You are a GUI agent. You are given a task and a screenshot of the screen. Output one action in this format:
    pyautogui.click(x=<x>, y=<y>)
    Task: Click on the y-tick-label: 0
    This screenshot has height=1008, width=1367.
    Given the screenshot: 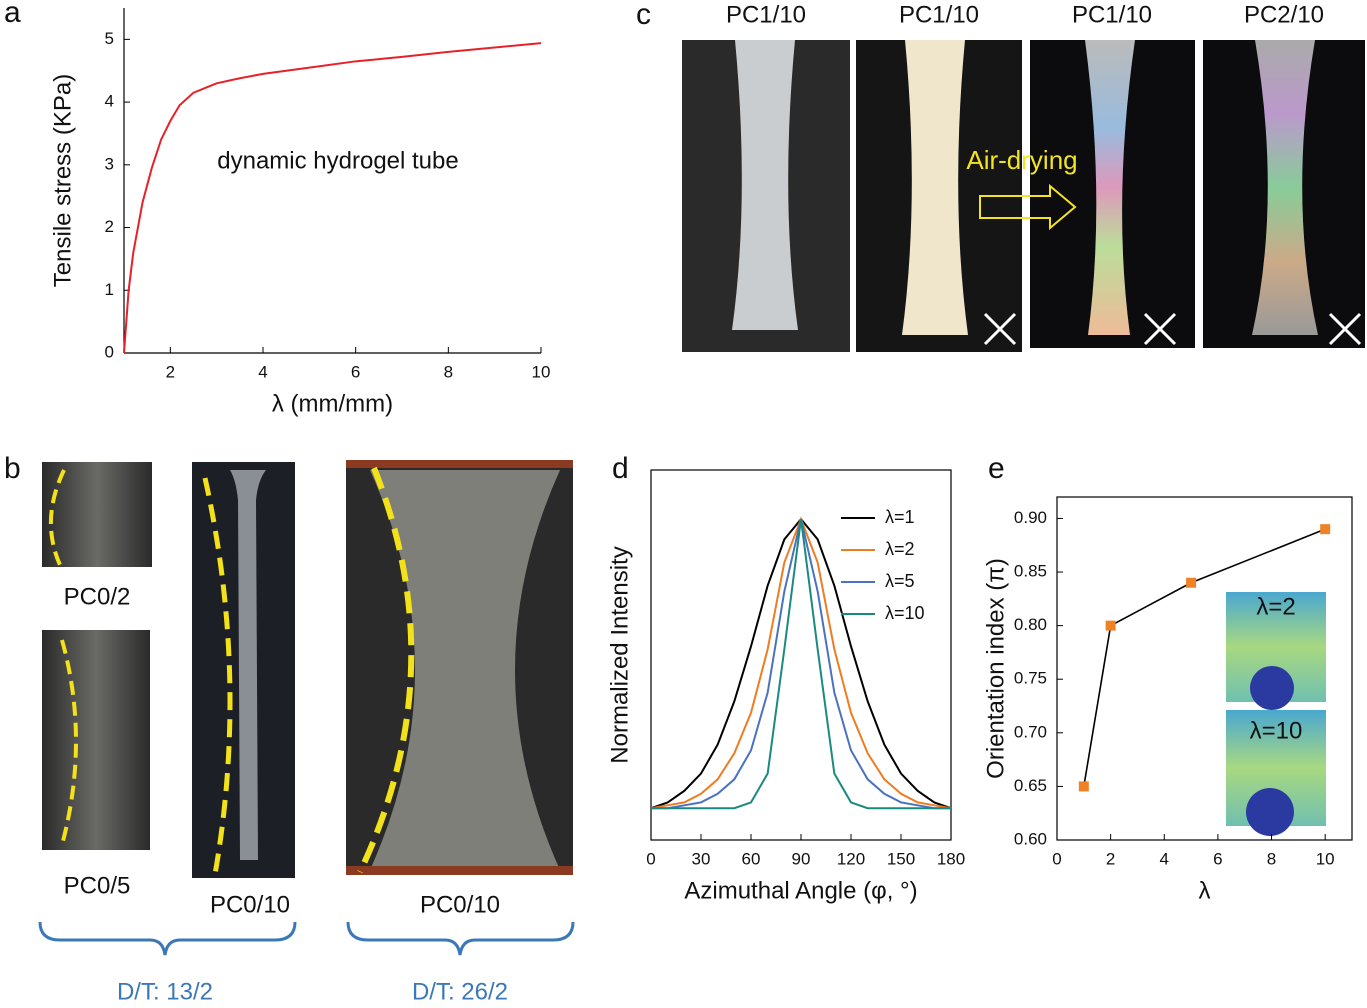 What is the action you would take?
    pyautogui.click(x=109, y=351)
    